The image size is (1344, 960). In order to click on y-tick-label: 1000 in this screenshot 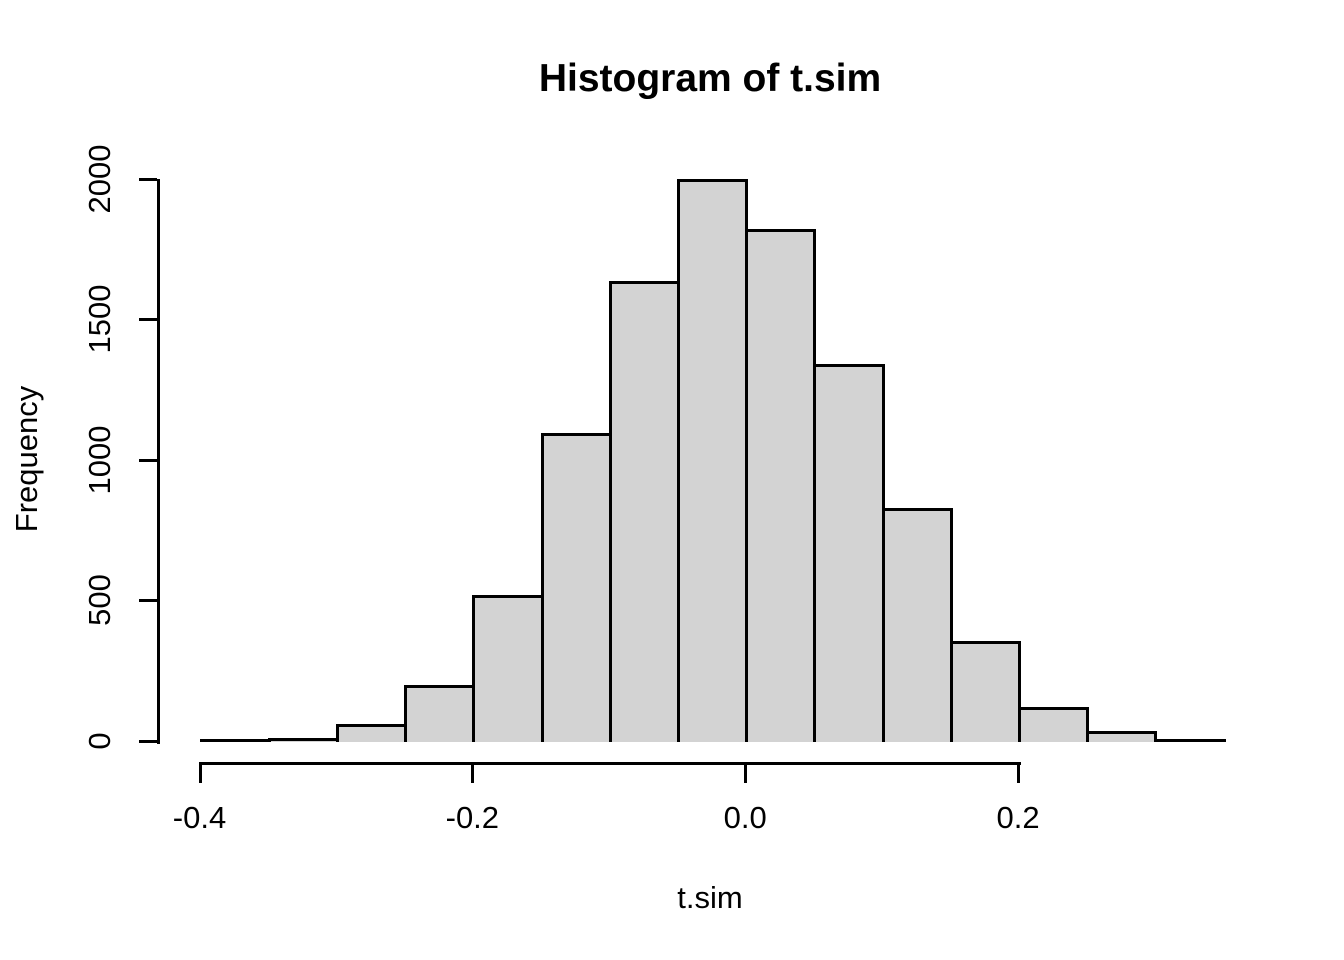, I will do `click(99, 460)`.